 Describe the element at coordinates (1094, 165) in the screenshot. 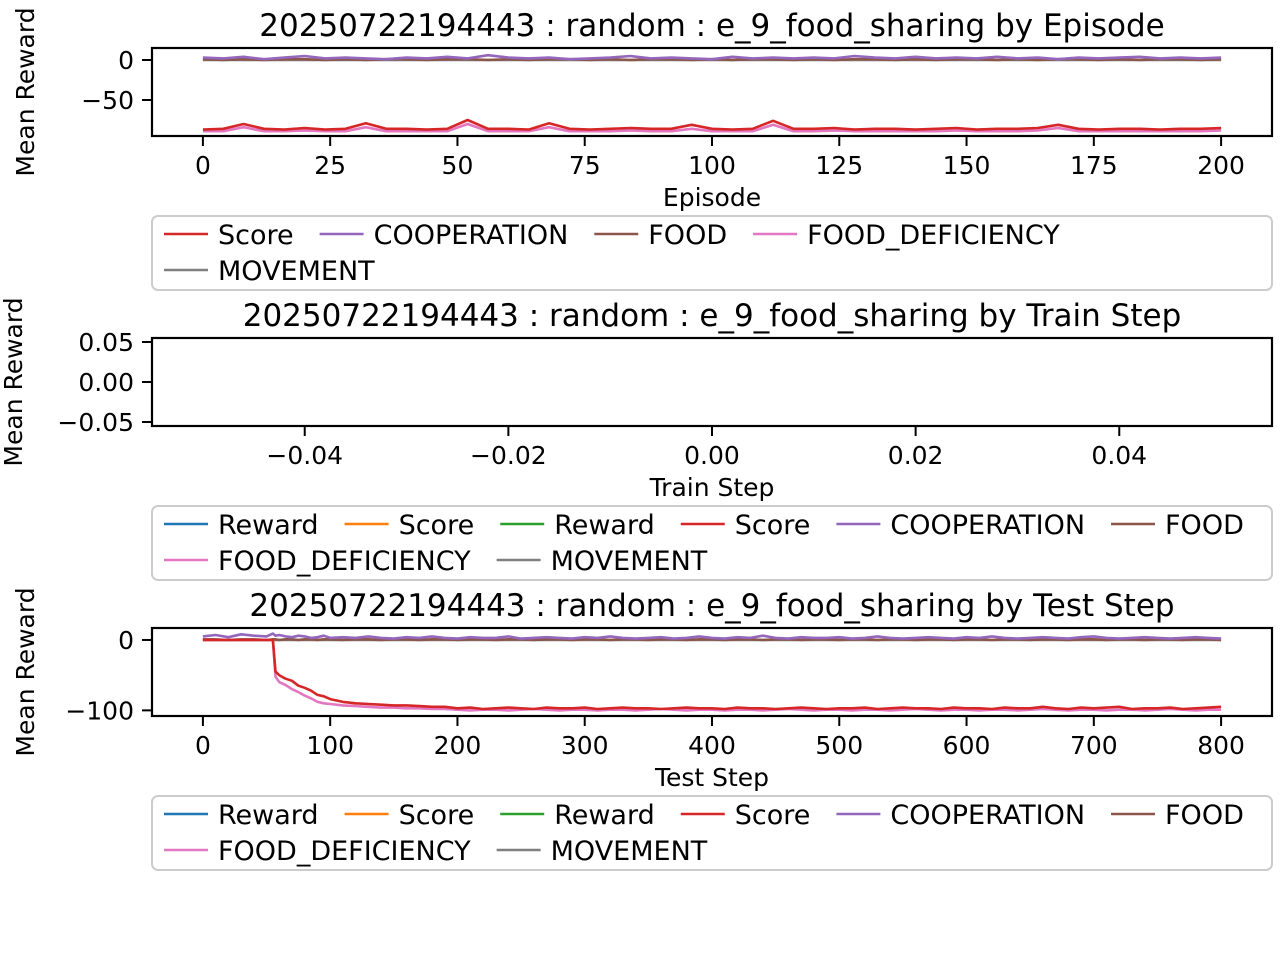

I see `x-tick-label: 175` at that location.